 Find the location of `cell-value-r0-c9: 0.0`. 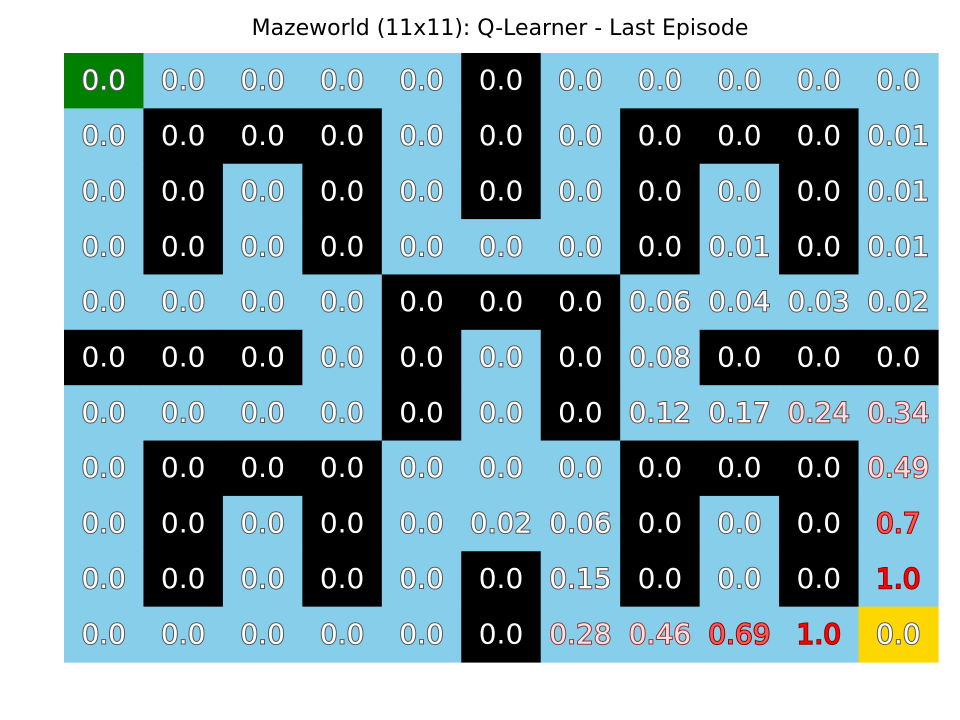

cell-value-r0-c9: 0.0 is located at coordinates (819, 80).